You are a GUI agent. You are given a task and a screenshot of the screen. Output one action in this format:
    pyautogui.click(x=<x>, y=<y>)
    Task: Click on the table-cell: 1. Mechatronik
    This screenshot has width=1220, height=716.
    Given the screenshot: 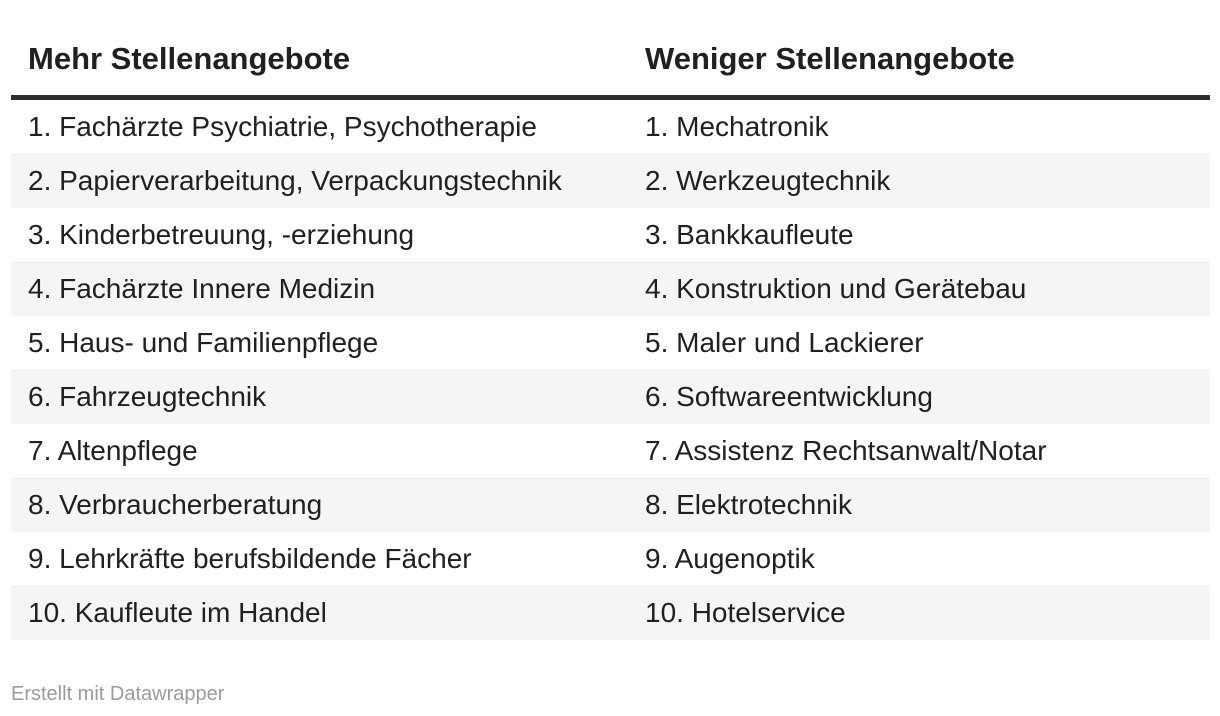 What is the action you would take?
    pyautogui.click(x=737, y=126)
    